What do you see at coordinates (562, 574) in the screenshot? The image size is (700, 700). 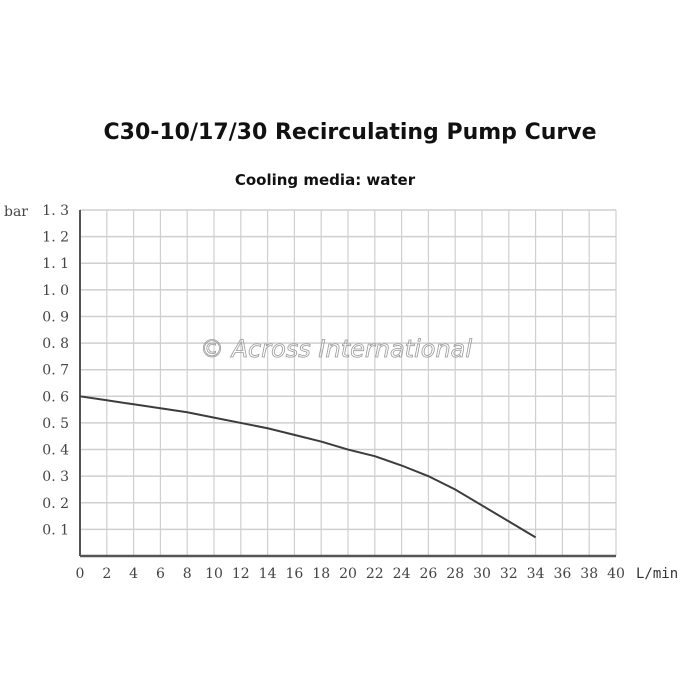 I see `x-tick-label: 36` at bounding box center [562, 574].